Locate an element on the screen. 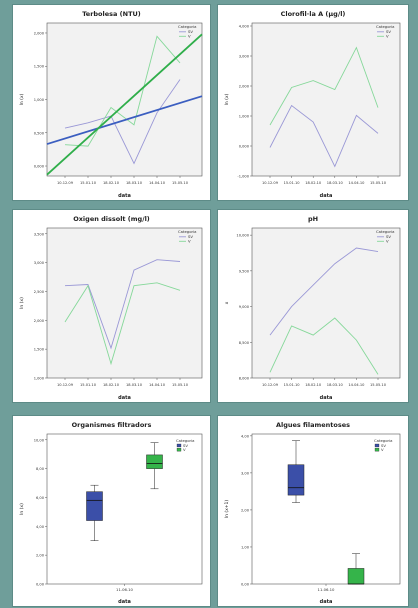 The width and height of the screenshot is (418, 608). y-tick-label: 9,500 is located at coordinates (244, 271).